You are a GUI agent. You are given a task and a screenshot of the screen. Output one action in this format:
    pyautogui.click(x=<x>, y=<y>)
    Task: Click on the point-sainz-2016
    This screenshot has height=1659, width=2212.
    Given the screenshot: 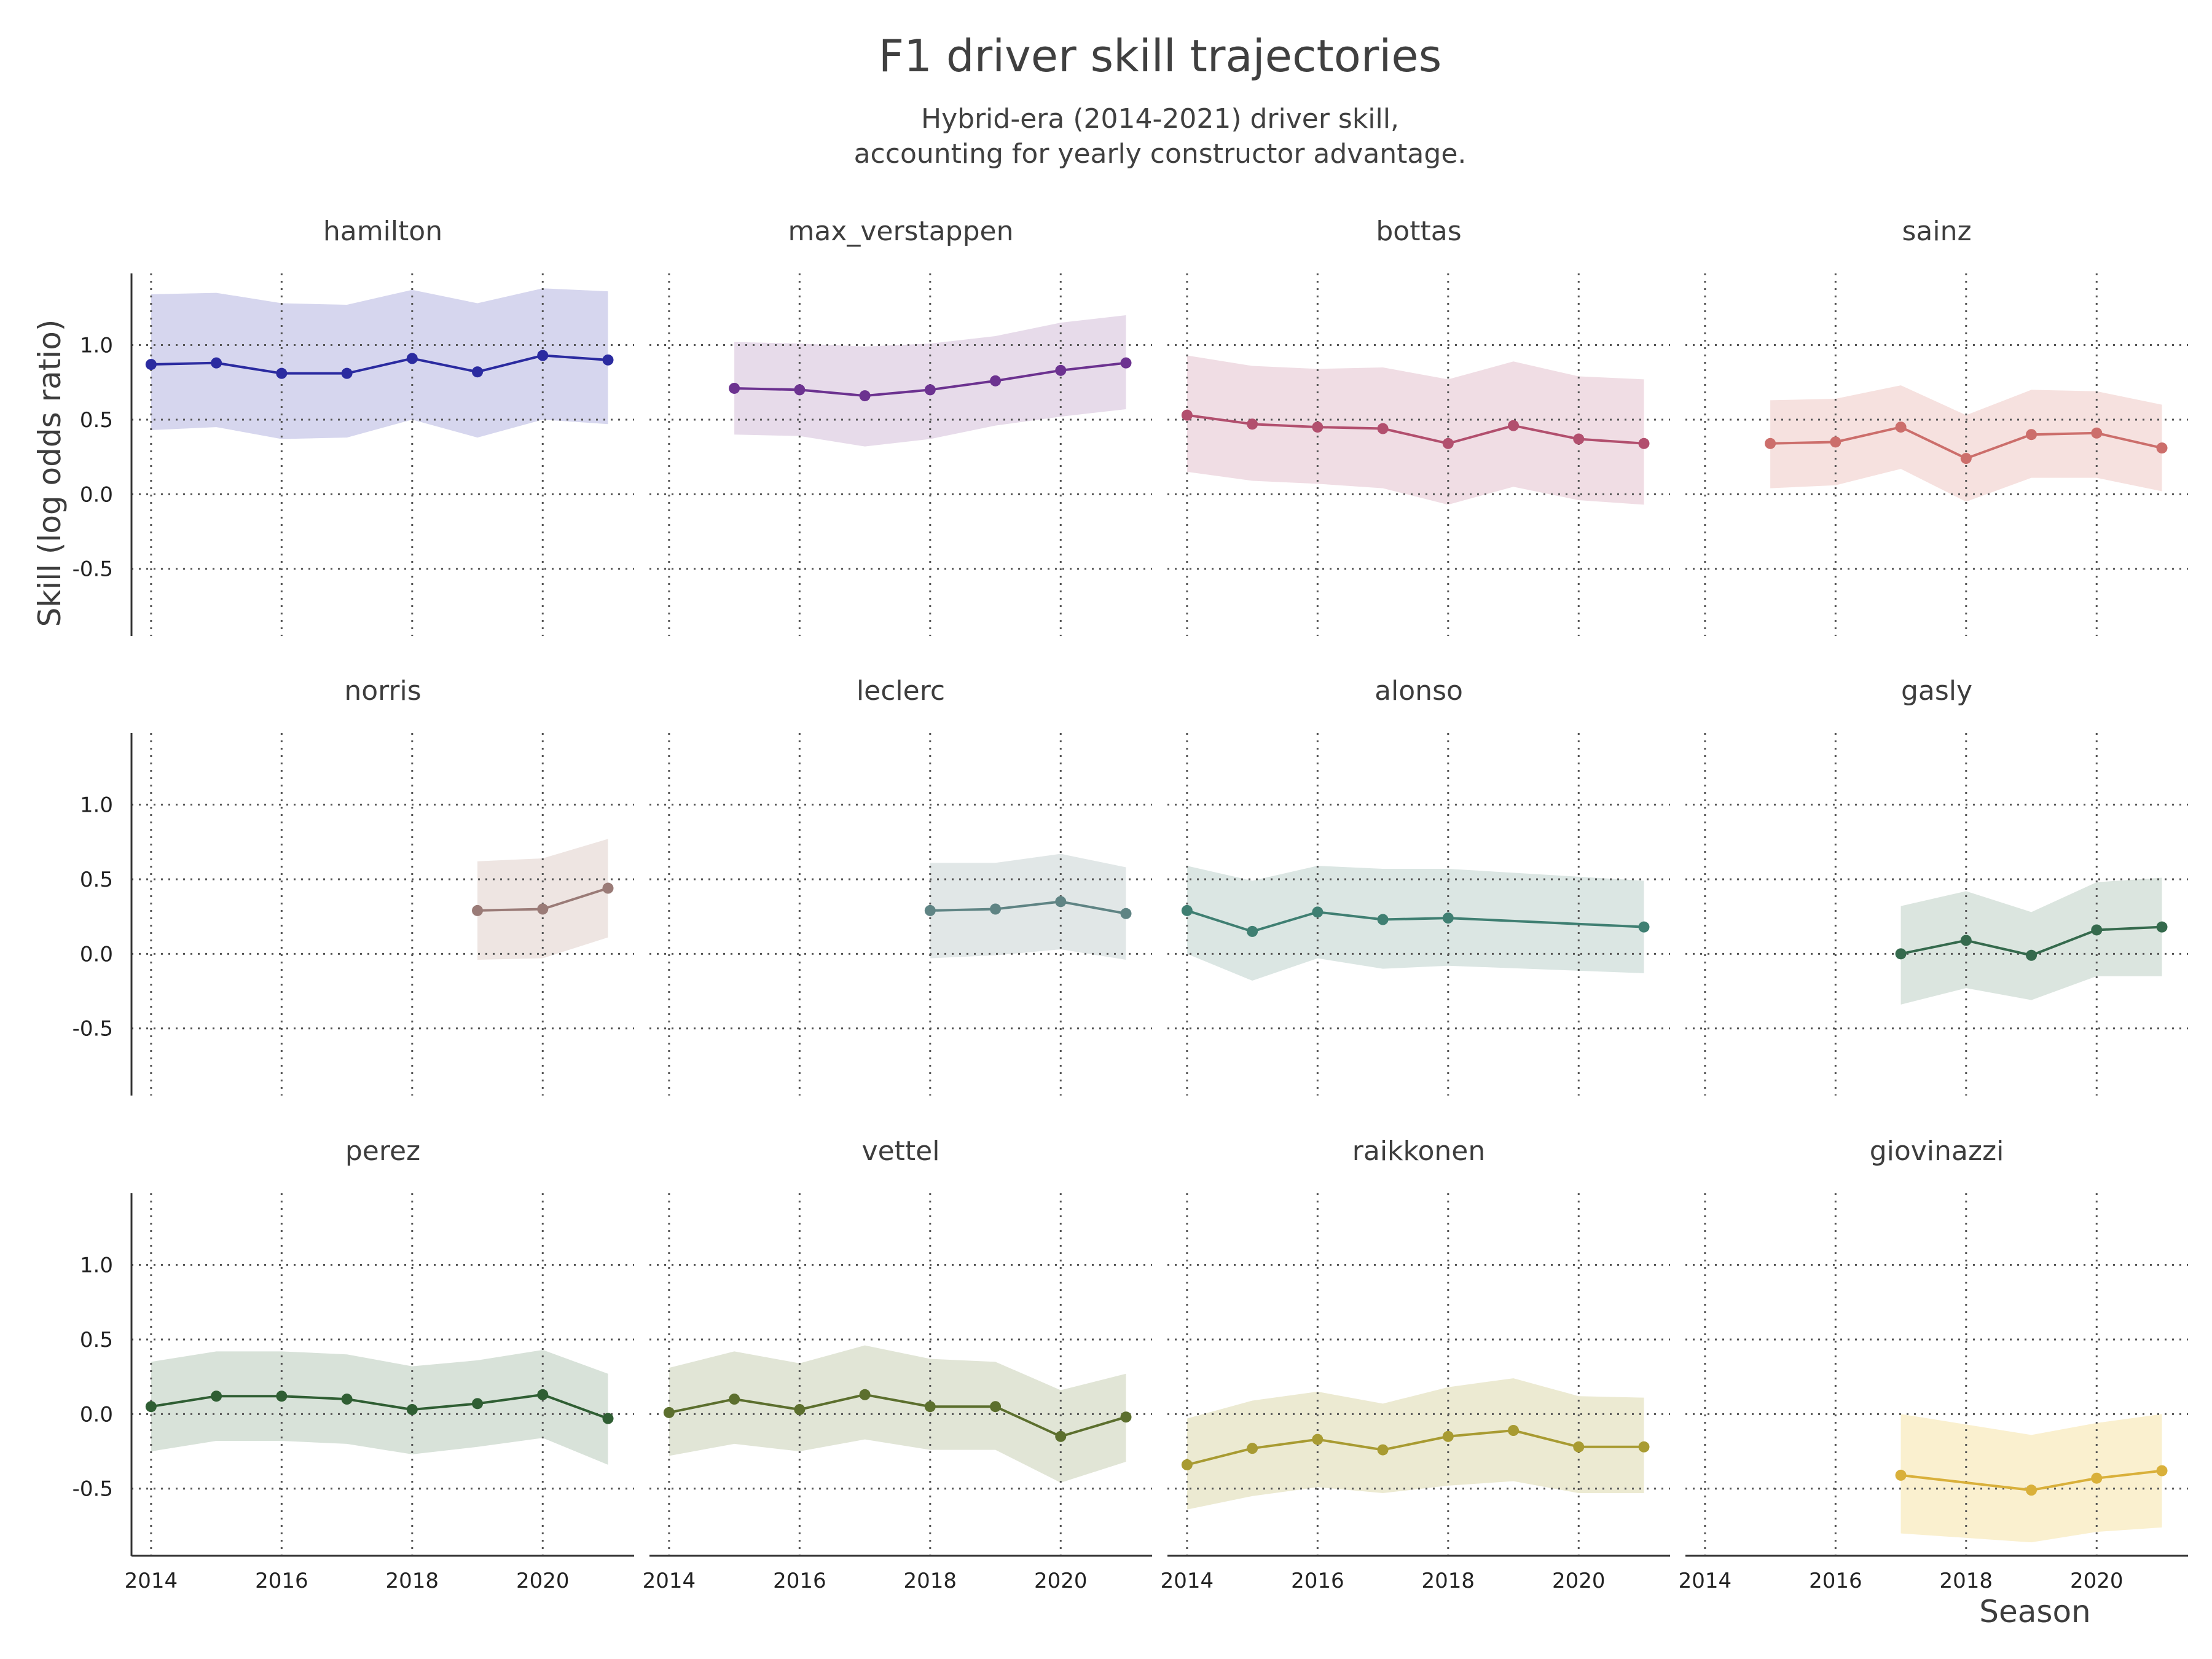 What is the action you would take?
    pyautogui.click(x=1835, y=442)
    